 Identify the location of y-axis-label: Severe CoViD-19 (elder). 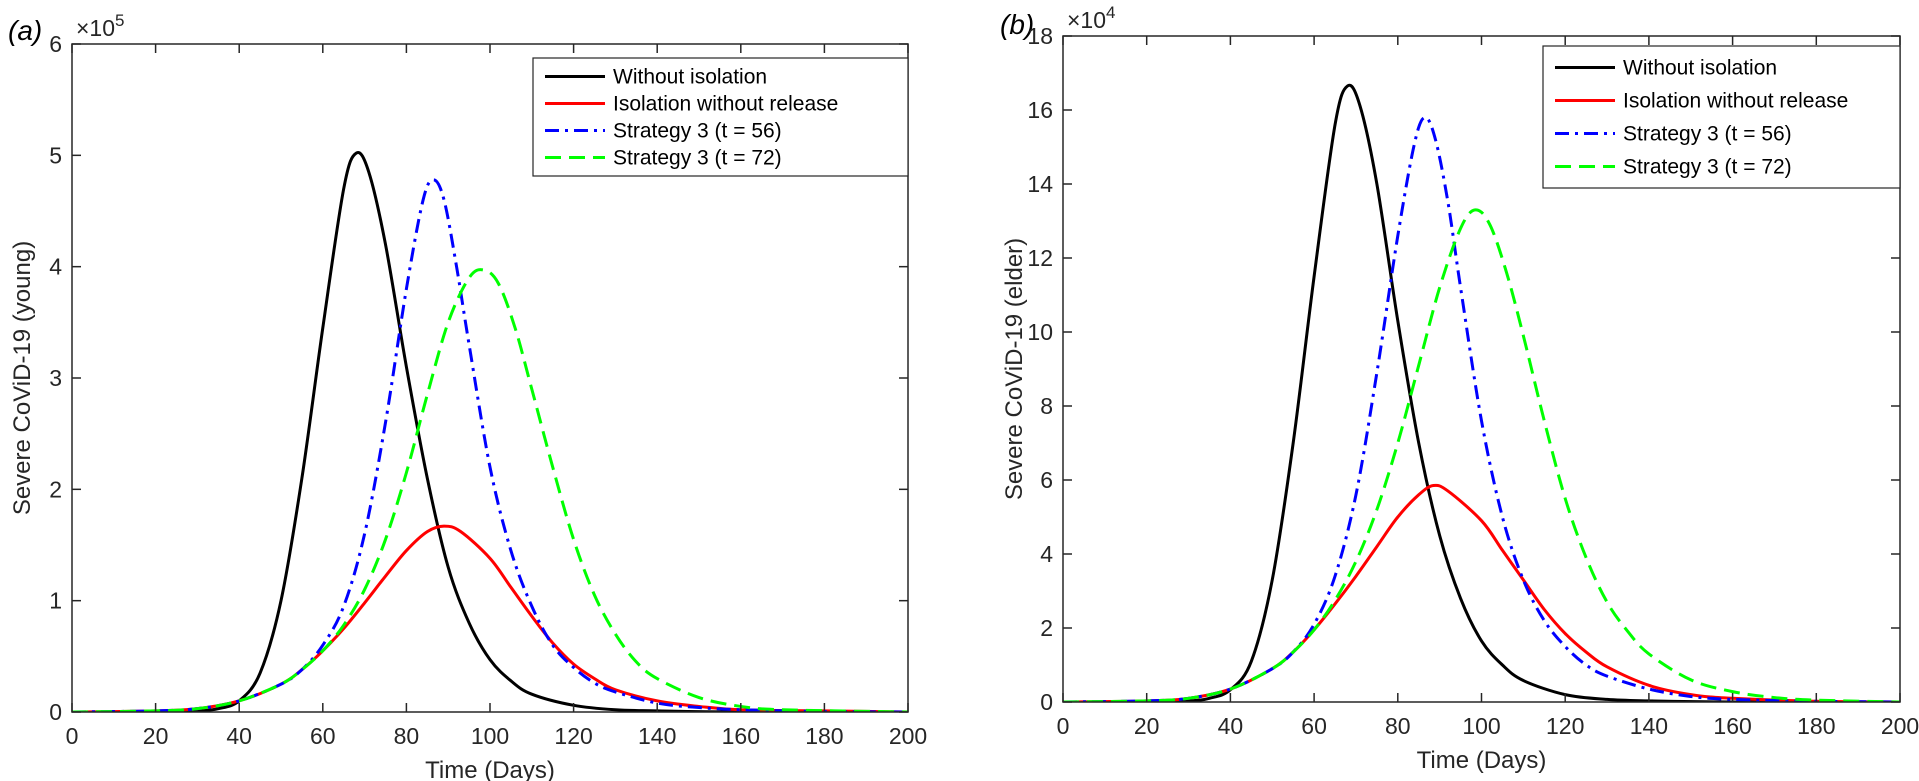
(1014, 369).